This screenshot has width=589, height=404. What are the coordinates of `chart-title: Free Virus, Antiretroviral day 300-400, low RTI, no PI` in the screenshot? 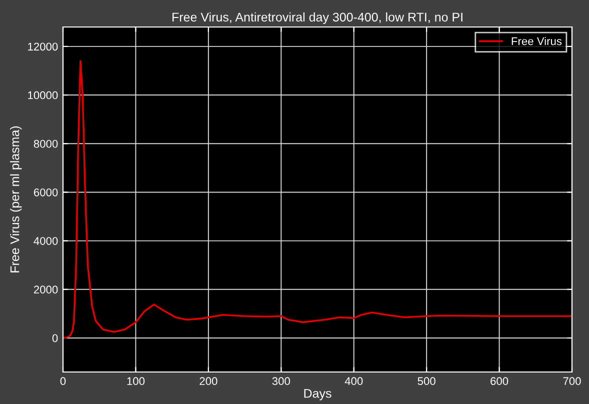 It's located at (317, 18).